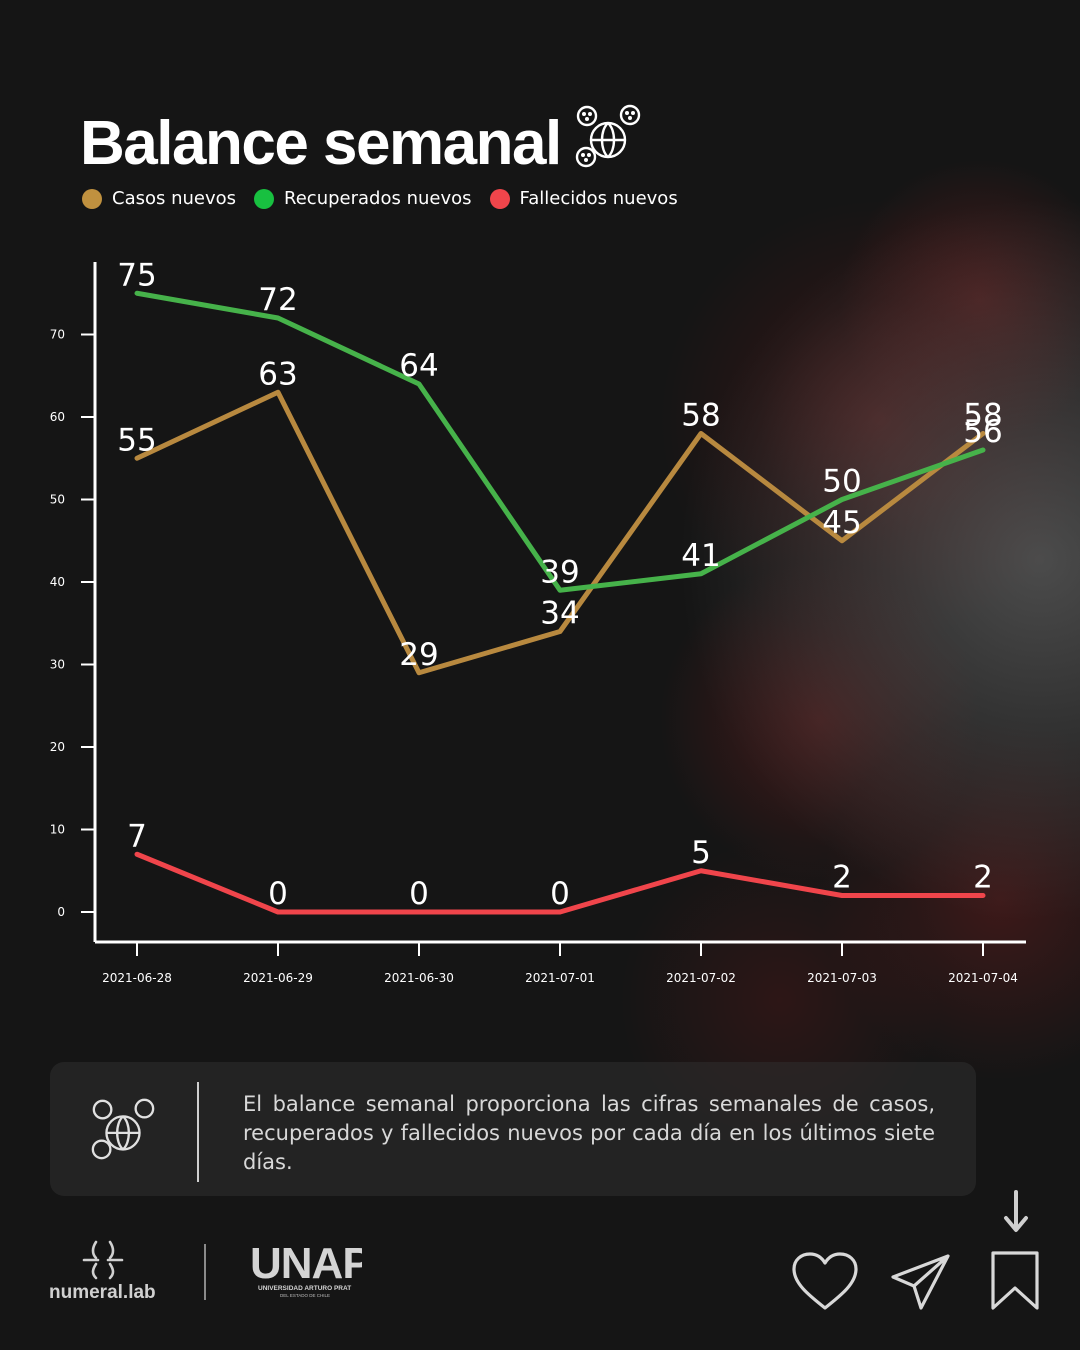  What do you see at coordinates (700, 556) in the screenshot?
I see `data-label: 41` at bounding box center [700, 556].